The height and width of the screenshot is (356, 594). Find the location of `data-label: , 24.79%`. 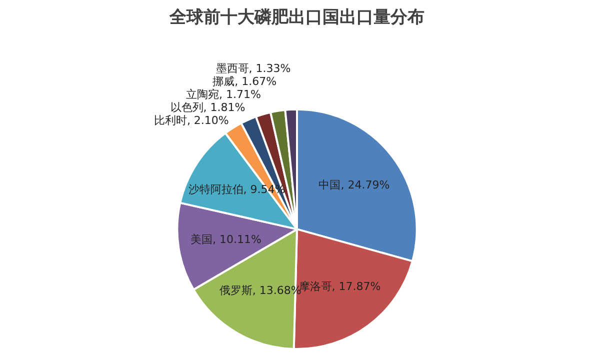

data-label: , 24.79% is located at coordinates (365, 185).